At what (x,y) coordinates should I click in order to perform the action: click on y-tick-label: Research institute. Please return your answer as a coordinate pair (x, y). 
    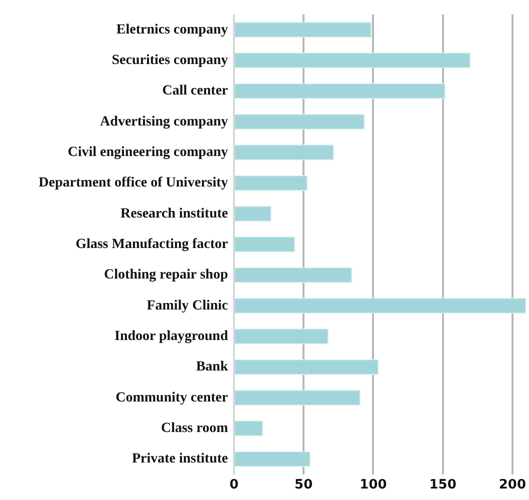
    Looking at the image, I should click on (174, 214).